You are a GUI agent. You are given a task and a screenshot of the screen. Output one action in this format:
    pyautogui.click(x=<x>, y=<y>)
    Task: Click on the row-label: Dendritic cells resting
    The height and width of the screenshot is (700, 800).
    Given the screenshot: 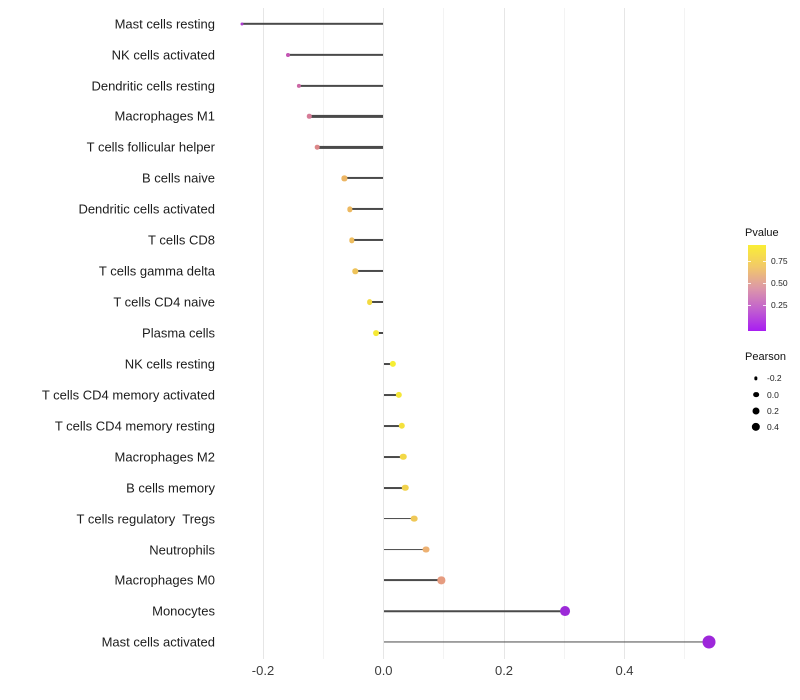 What is the action you would take?
    pyautogui.click(x=153, y=86)
    